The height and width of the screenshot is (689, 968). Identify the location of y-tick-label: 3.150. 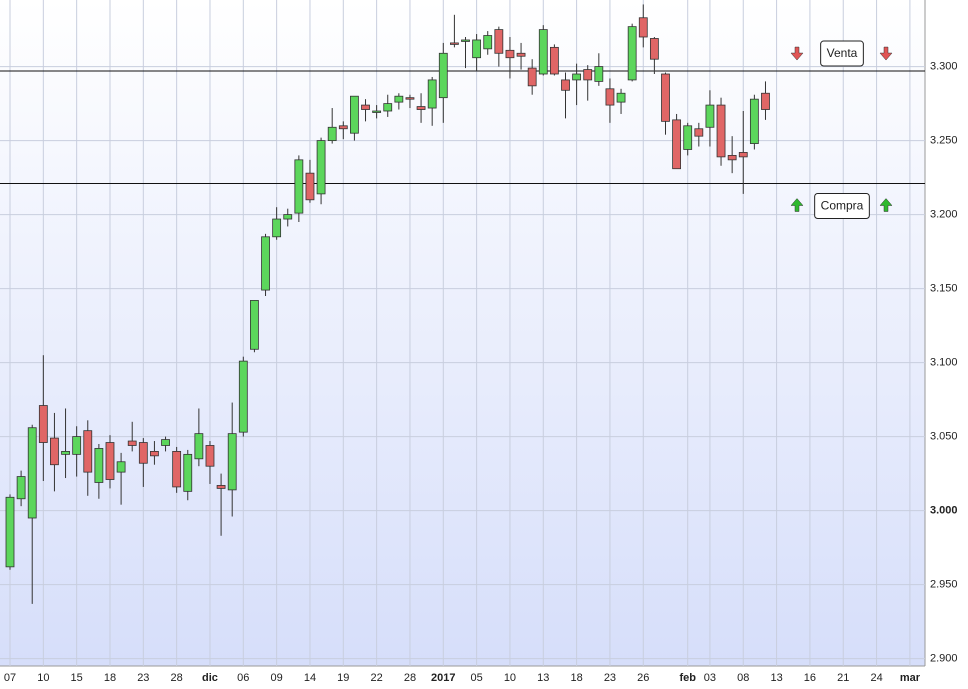
(944, 289).